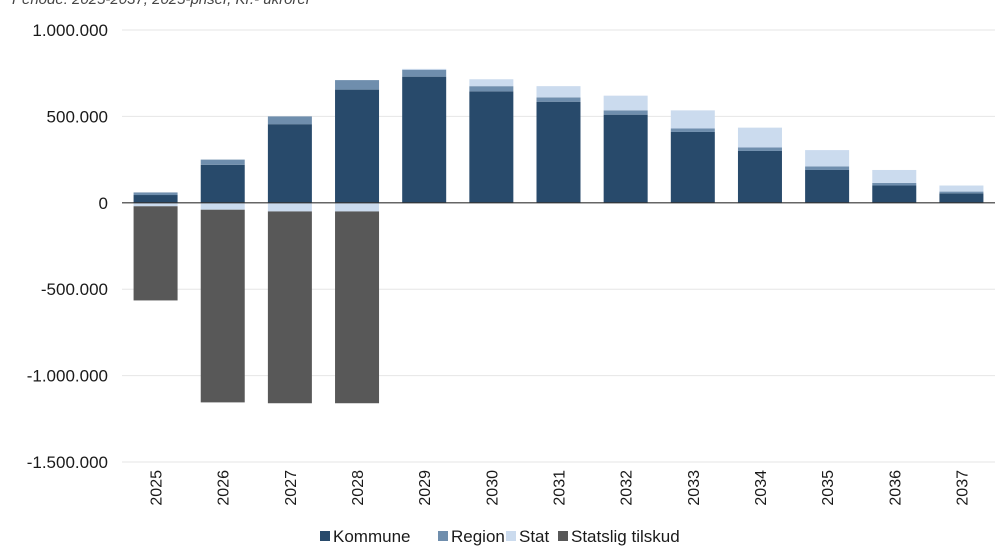 This screenshot has width=996, height=552. Describe the element at coordinates (478, 536) in the screenshot. I see `legend-label: Region` at that location.